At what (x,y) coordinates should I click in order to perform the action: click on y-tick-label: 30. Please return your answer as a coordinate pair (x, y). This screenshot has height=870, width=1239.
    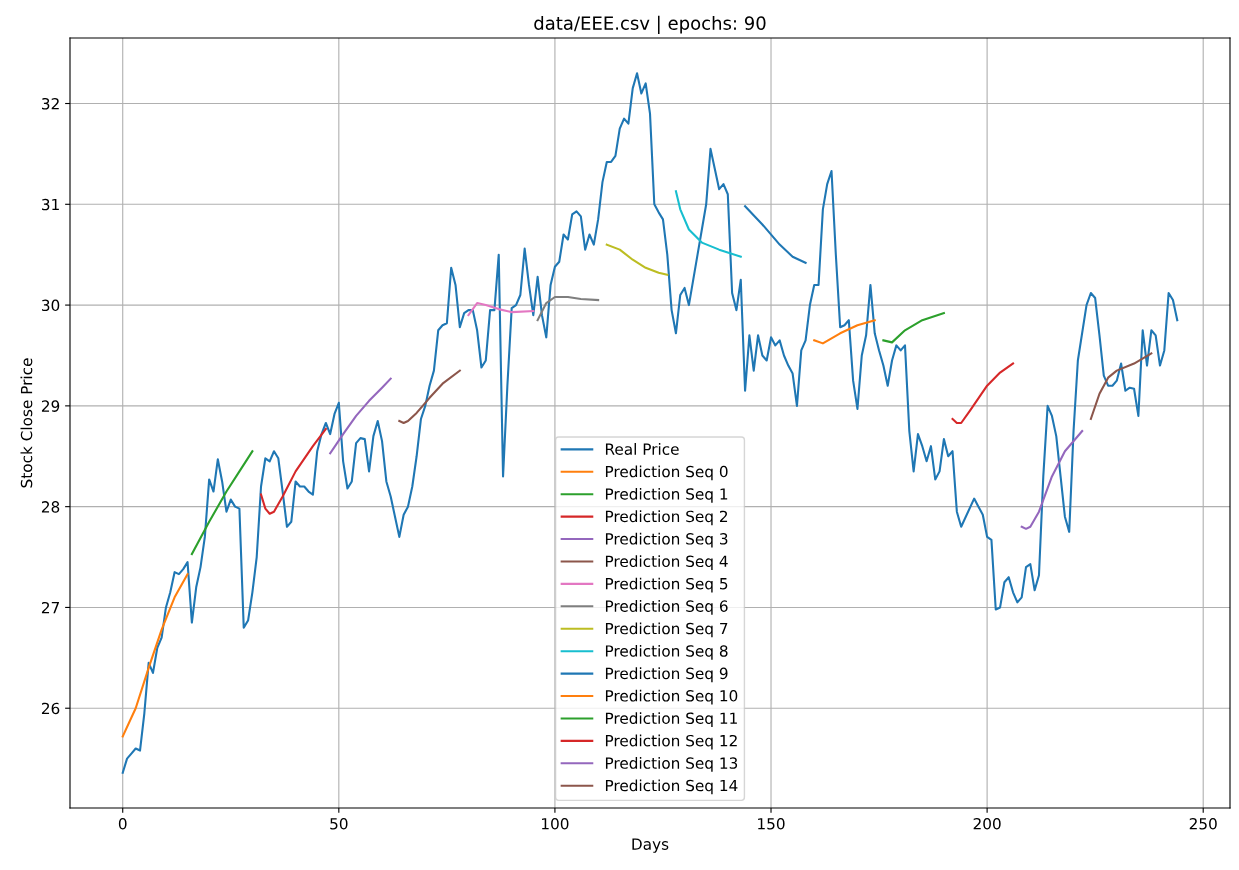
    Looking at the image, I should click on (51, 305).